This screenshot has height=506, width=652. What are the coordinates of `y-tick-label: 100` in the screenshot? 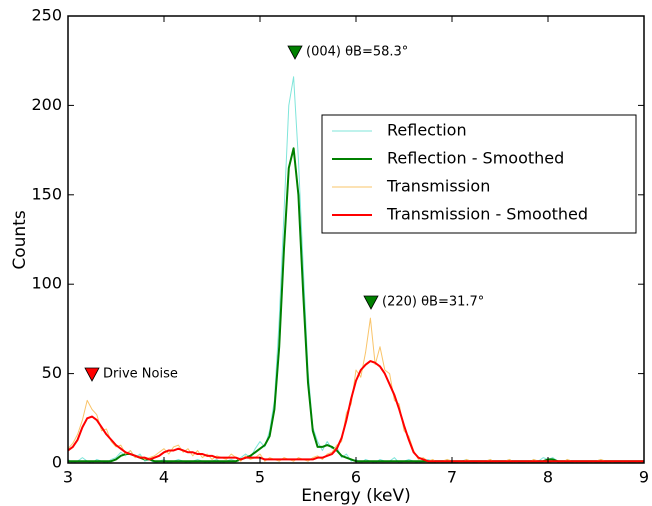 It's located at (46, 283).